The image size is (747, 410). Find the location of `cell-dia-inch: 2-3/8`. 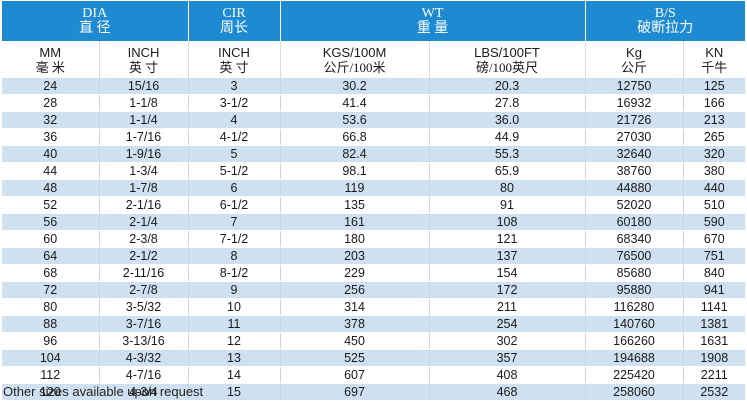

cell-dia-inch: 2-3/8 is located at coordinates (143, 239).